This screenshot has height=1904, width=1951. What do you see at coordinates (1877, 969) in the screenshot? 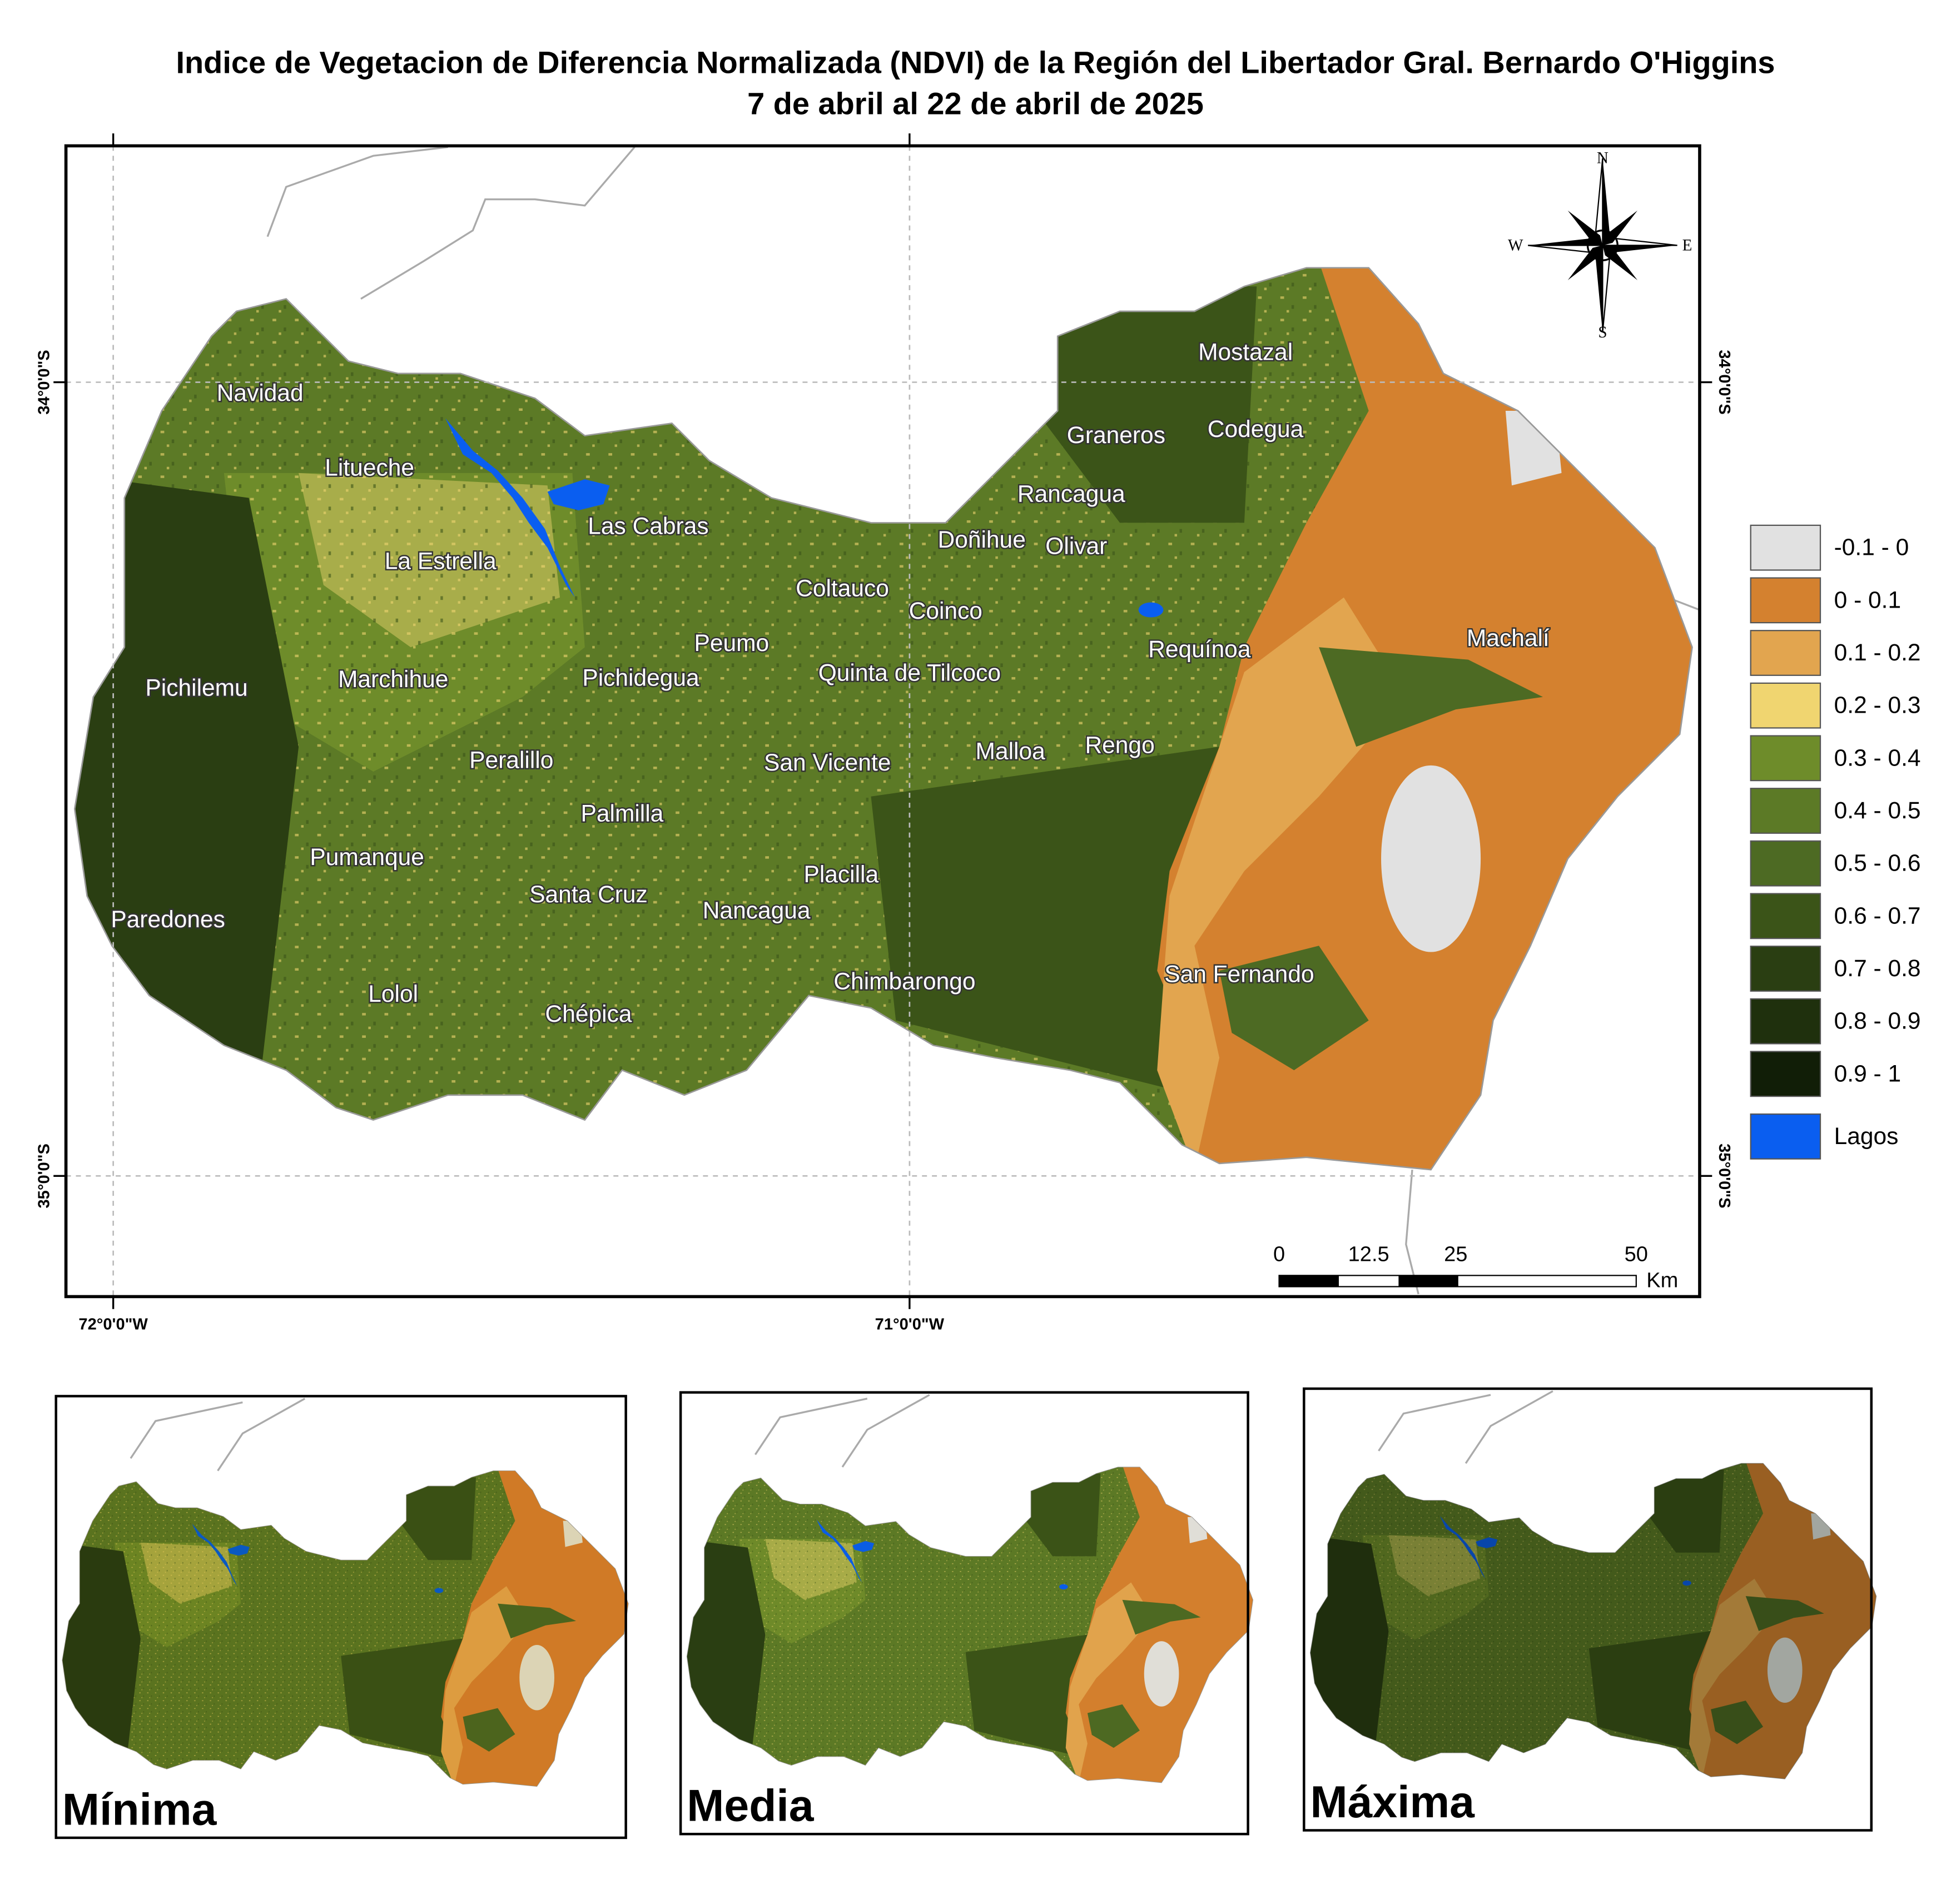
I see `legend-label: 0.7 - 0.8` at bounding box center [1877, 969].